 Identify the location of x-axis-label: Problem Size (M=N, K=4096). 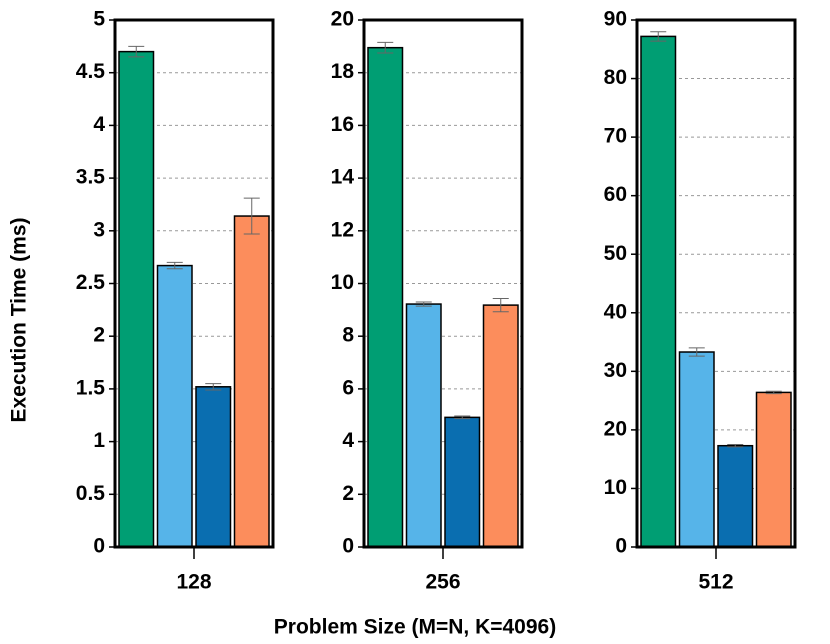
(415, 627).